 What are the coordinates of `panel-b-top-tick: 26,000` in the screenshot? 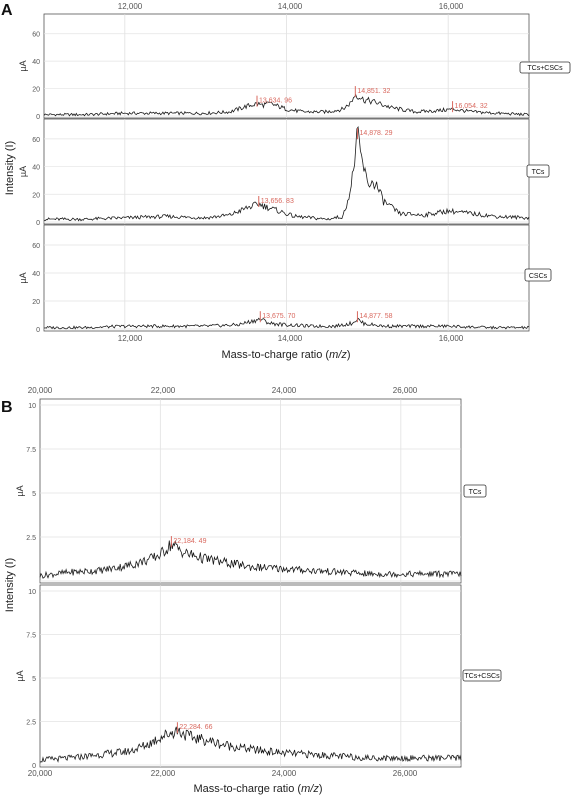 It's located at (405, 390).